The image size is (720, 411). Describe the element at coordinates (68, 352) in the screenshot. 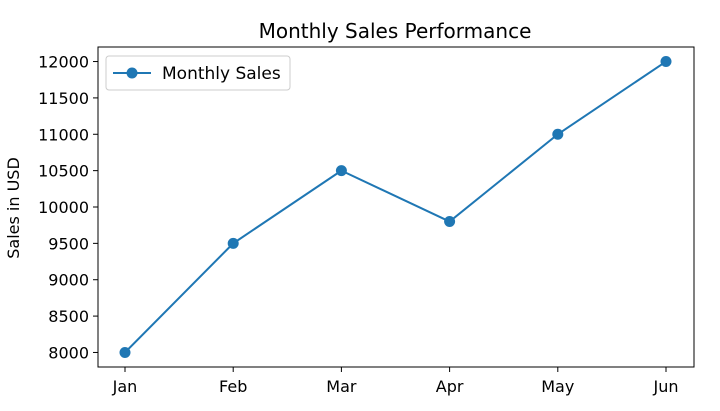

I see `y-tick-label: 8000` at that location.